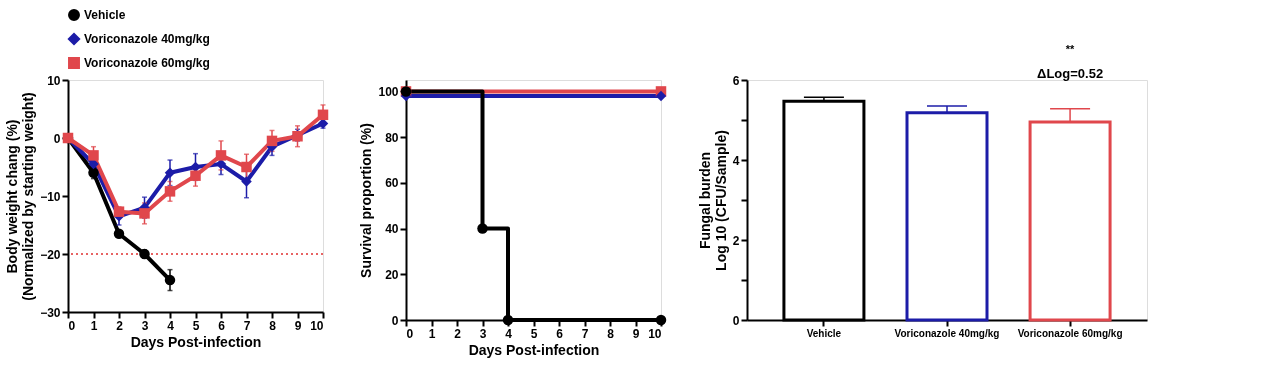 The height and width of the screenshot is (388, 1266). What do you see at coordinates (392, 274) in the screenshot?
I see `y-tick-label: 20` at bounding box center [392, 274].